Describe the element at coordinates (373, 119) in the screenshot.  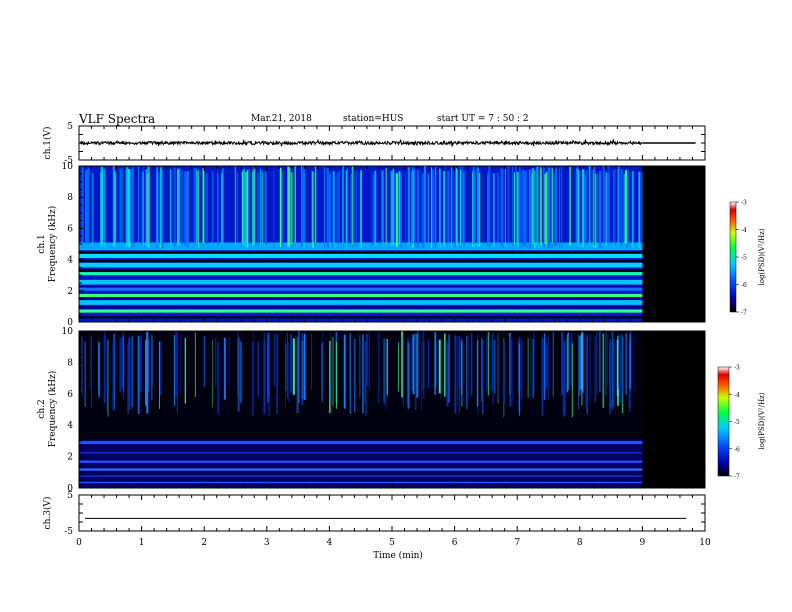
I see `station-label: station=HUS` at that location.